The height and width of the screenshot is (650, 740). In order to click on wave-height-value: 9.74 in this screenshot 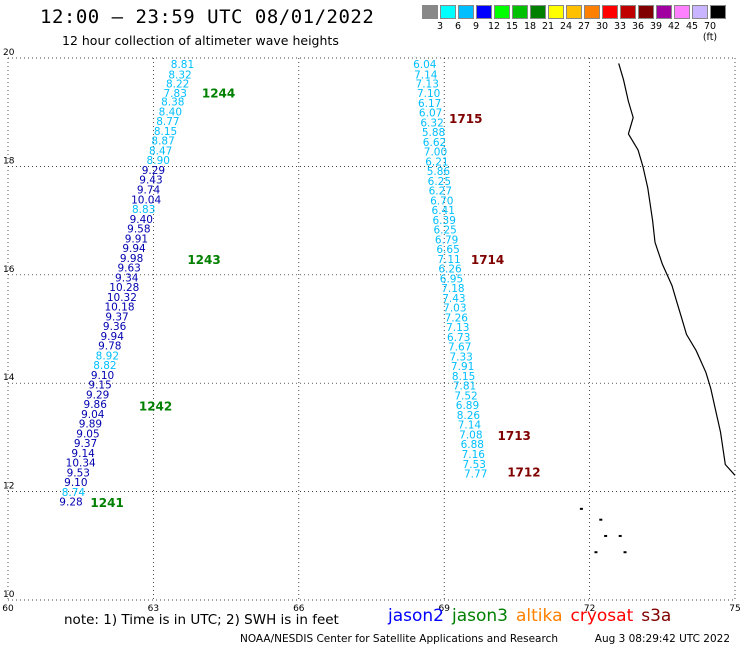, I will do `click(149, 191)`.